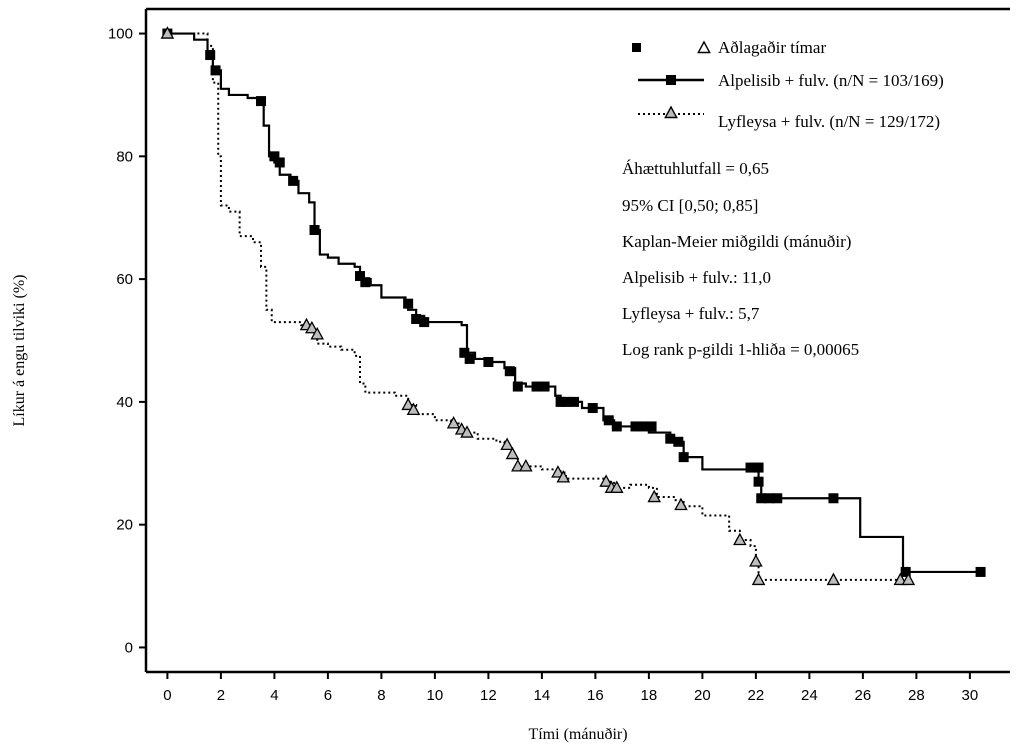 The width and height of the screenshot is (1020, 744). Describe the element at coordinates (435, 695) in the screenshot. I see `x-tick-label: 10` at that location.